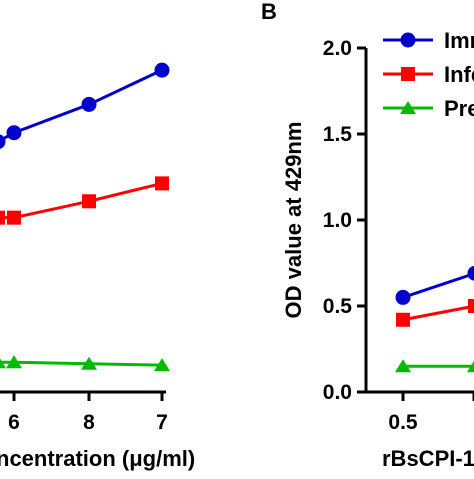 The image size is (474, 479). What do you see at coordinates (459, 108) in the screenshot?
I see `legend-label-2: Pre` at bounding box center [459, 108].